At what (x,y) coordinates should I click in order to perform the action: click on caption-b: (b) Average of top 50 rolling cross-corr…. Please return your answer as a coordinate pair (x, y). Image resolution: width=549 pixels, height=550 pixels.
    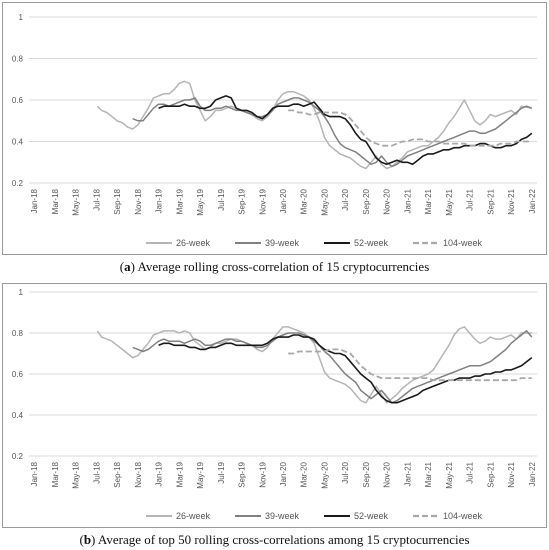
    Looking at the image, I should click on (274, 539).